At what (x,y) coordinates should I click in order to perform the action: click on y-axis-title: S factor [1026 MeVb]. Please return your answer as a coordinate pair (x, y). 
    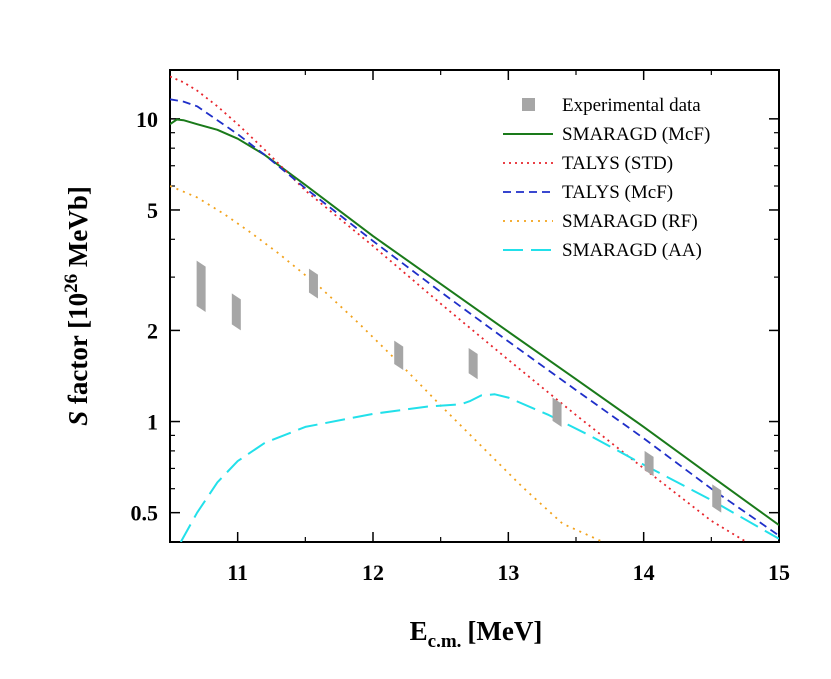
    Looking at the image, I should click on (77, 306).